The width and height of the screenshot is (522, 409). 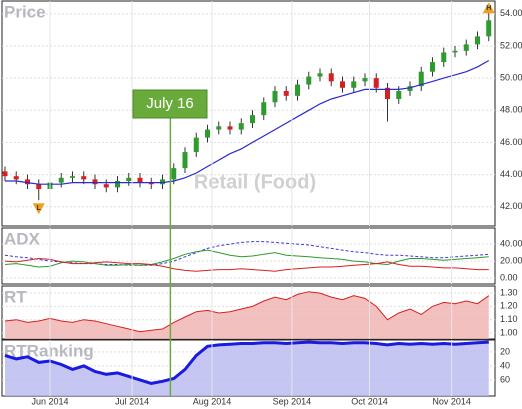 What do you see at coordinates (255, 182) in the screenshot?
I see `watermark: Retail (Food)` at bounding box center [255, 182].